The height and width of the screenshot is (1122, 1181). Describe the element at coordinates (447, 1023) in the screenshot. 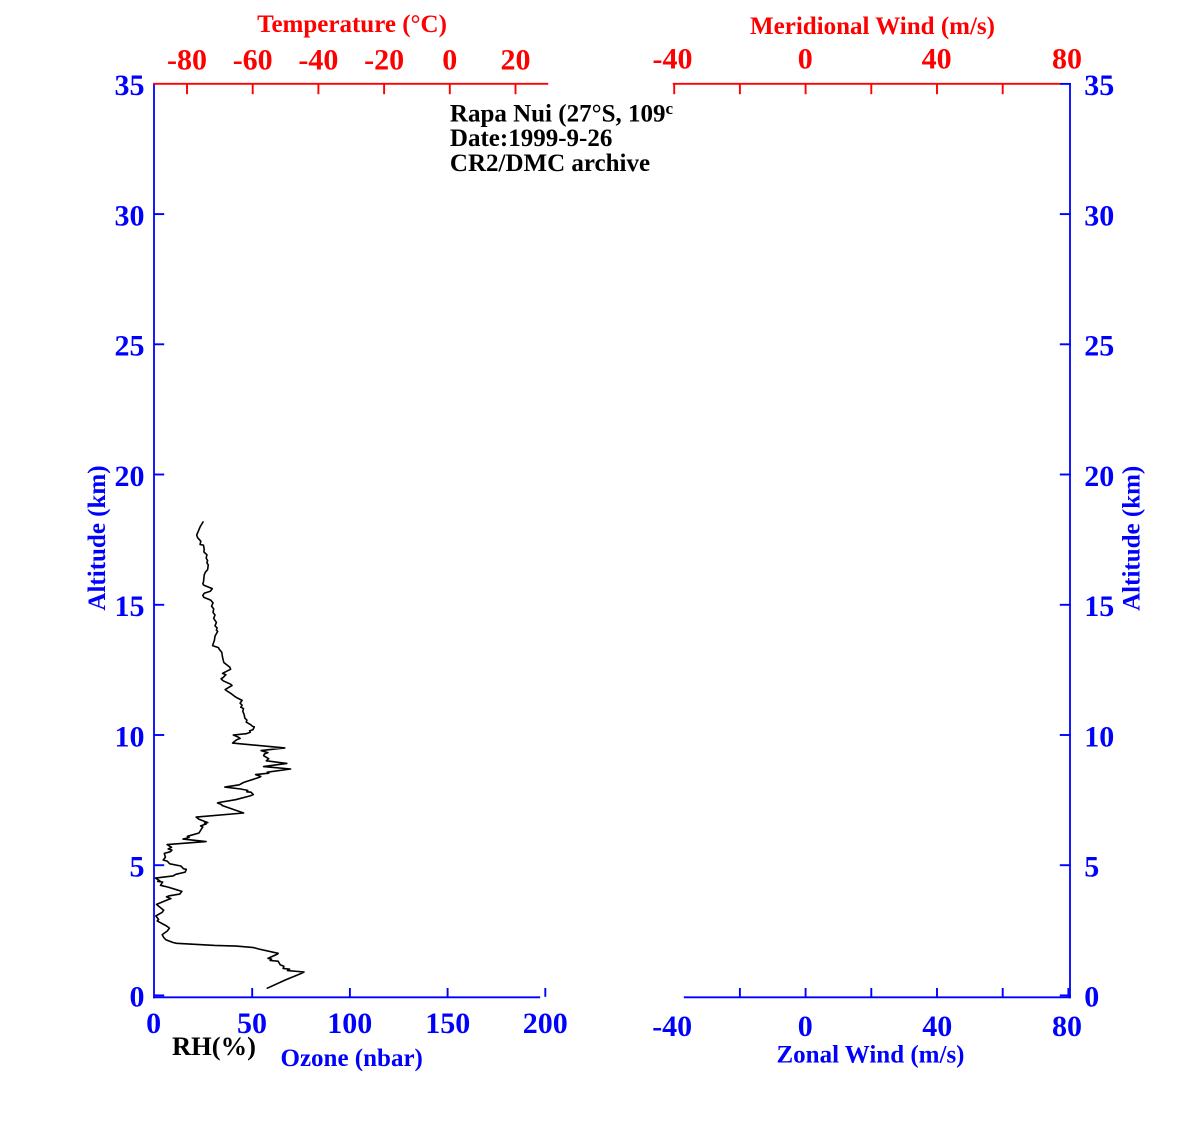

I see `svg-text: 150` at that location.